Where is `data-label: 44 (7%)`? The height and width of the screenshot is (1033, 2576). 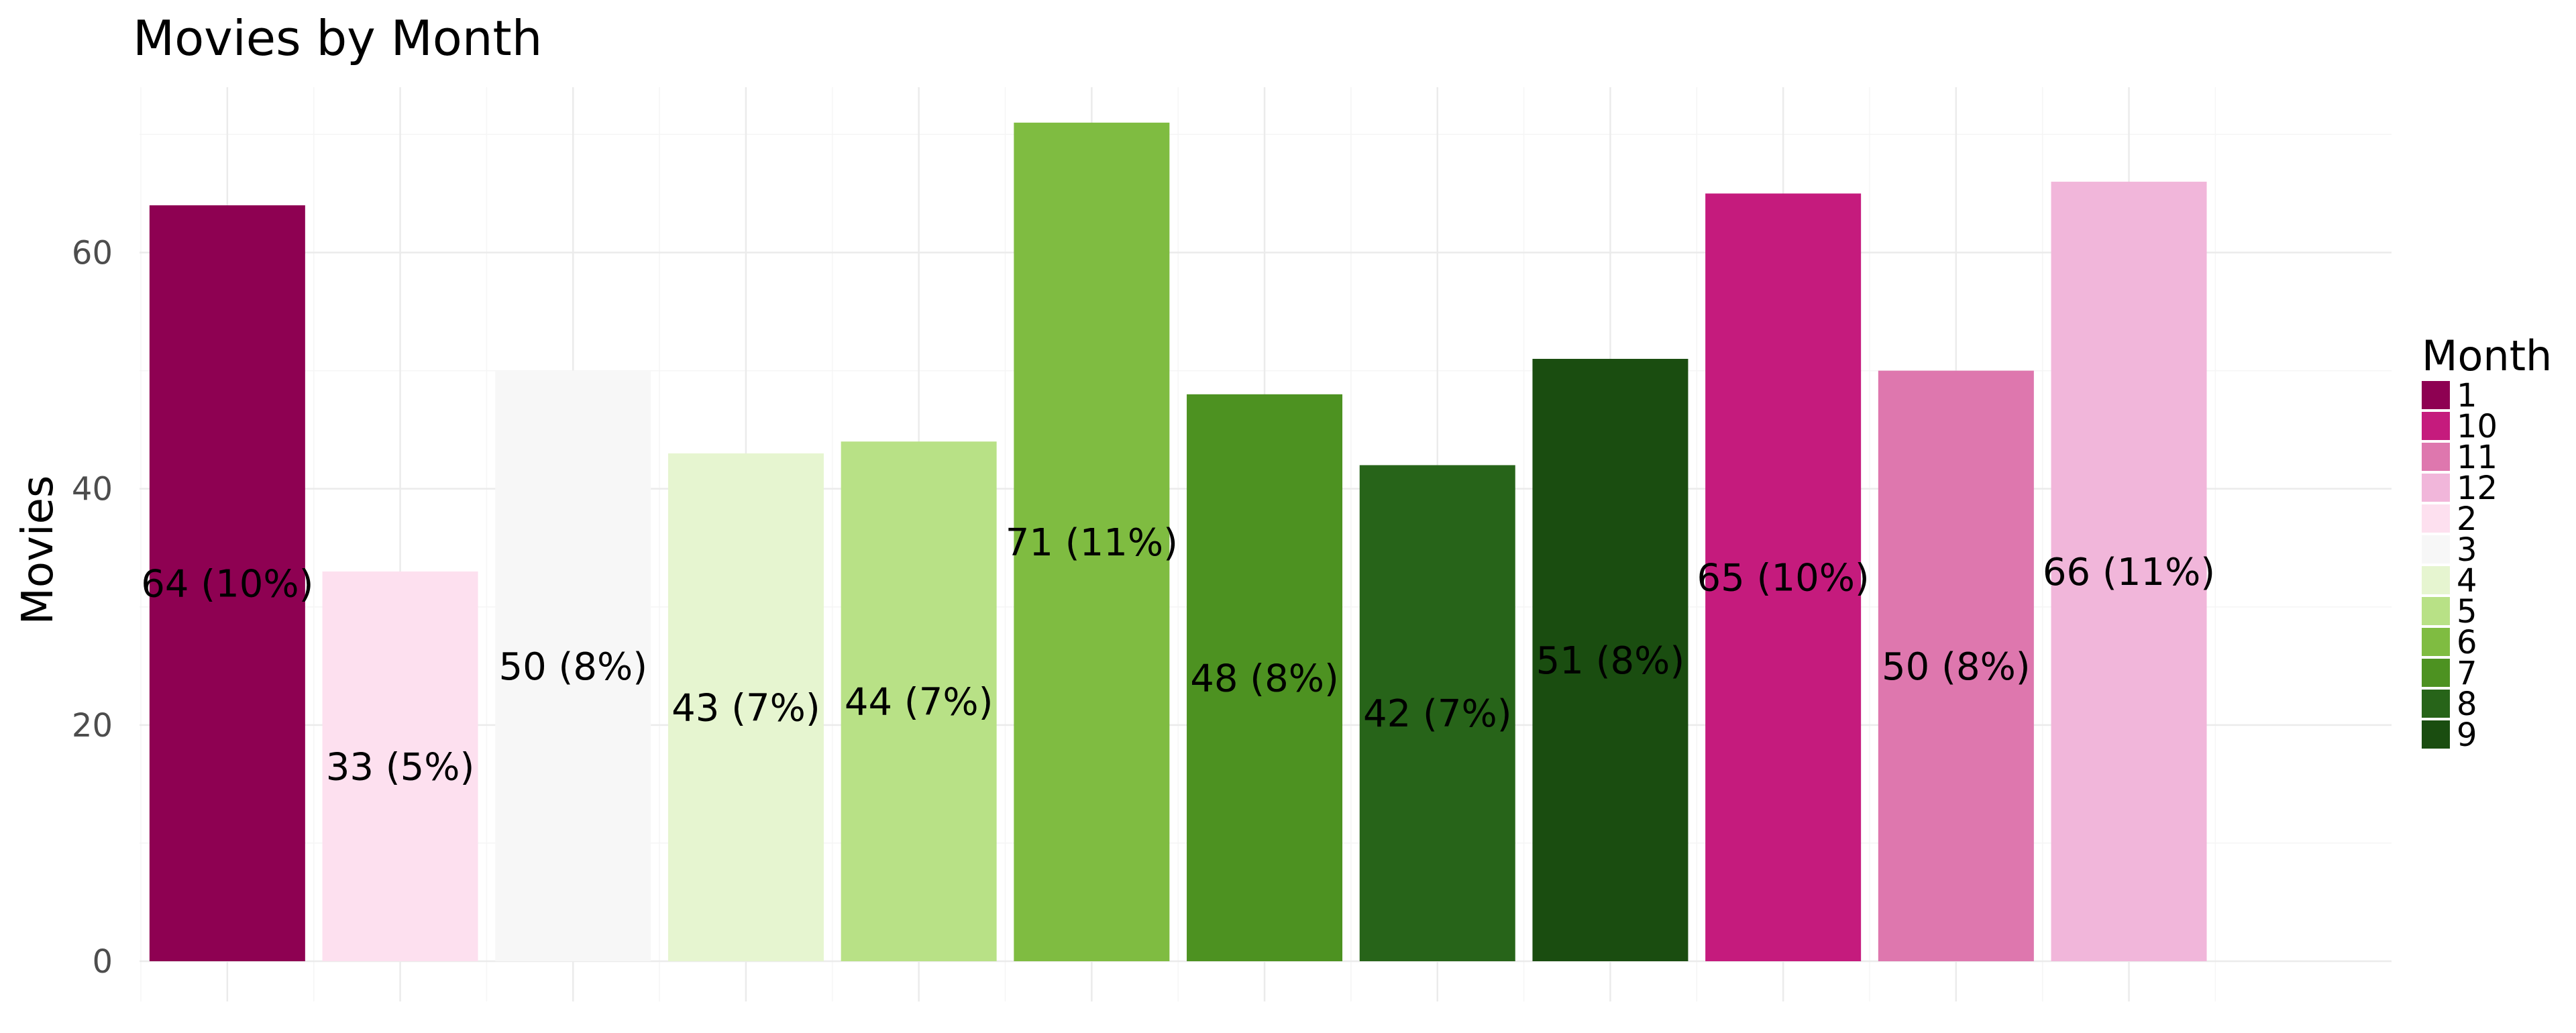
data-label: 44 (7%) is located at coordinates (919, 702).